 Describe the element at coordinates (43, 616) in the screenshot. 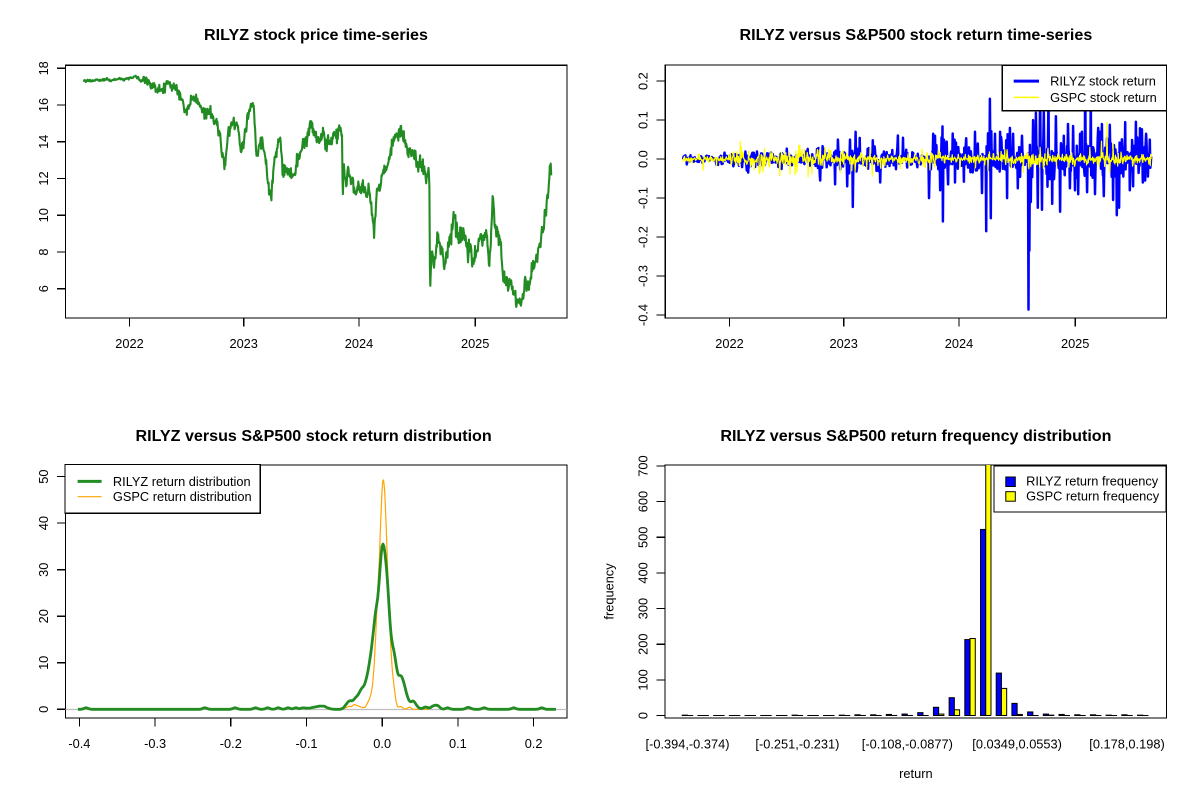

I see `svg-text: 20` at that location.